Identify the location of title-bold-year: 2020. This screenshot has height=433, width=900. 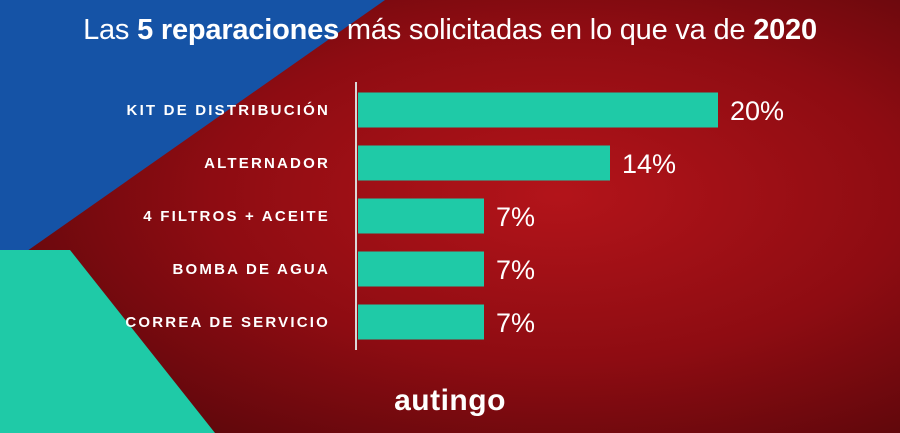
(785, 30).